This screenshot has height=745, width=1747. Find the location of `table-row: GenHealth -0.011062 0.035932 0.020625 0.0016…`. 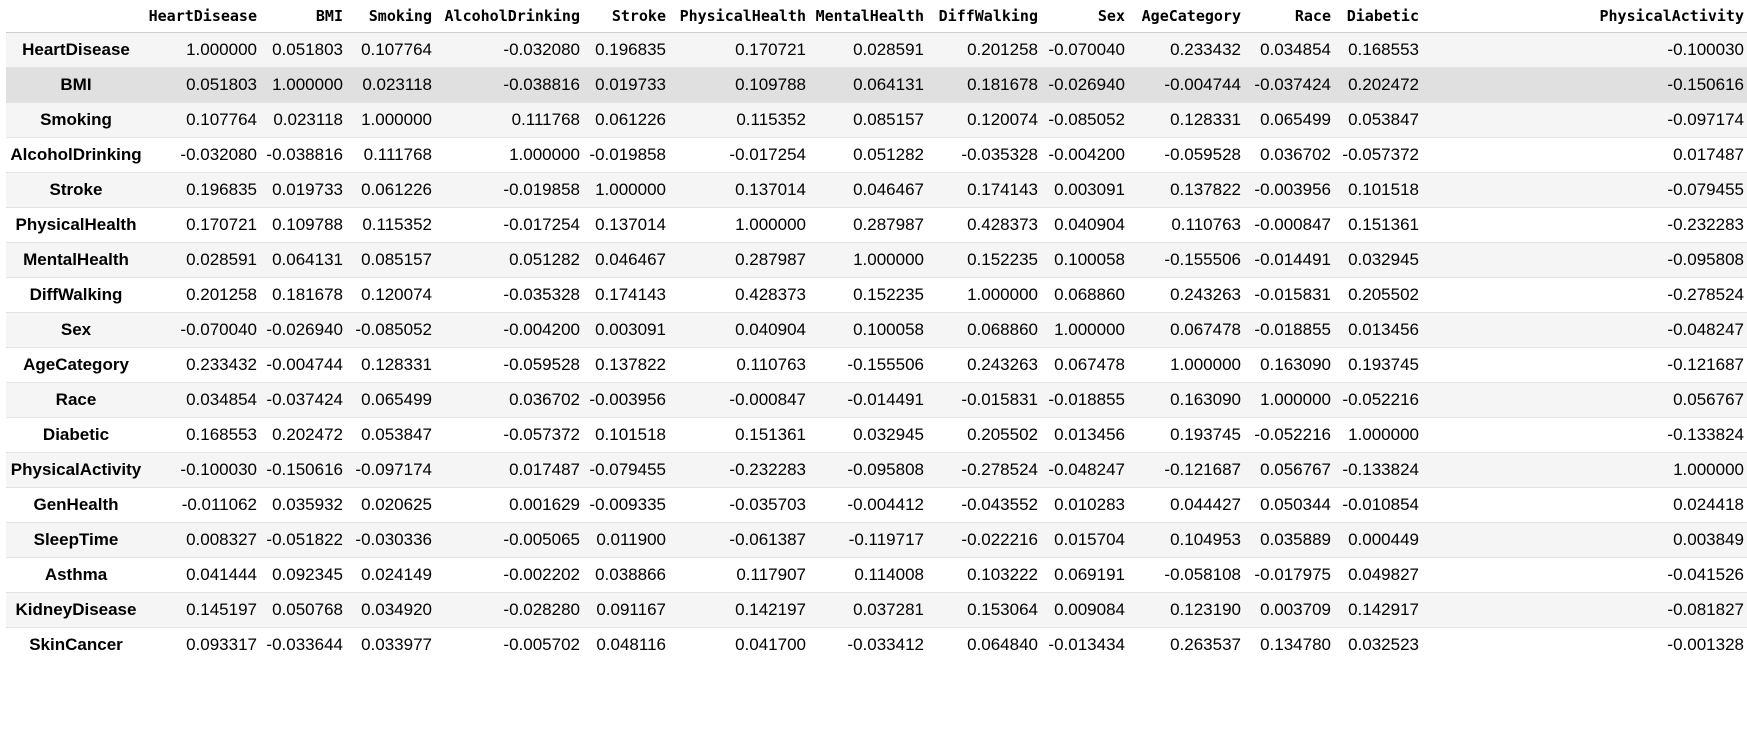

table-row: GenHealth -0.011062 0.035932 0.020625 0.0016… is located at coordinates (876, 505).